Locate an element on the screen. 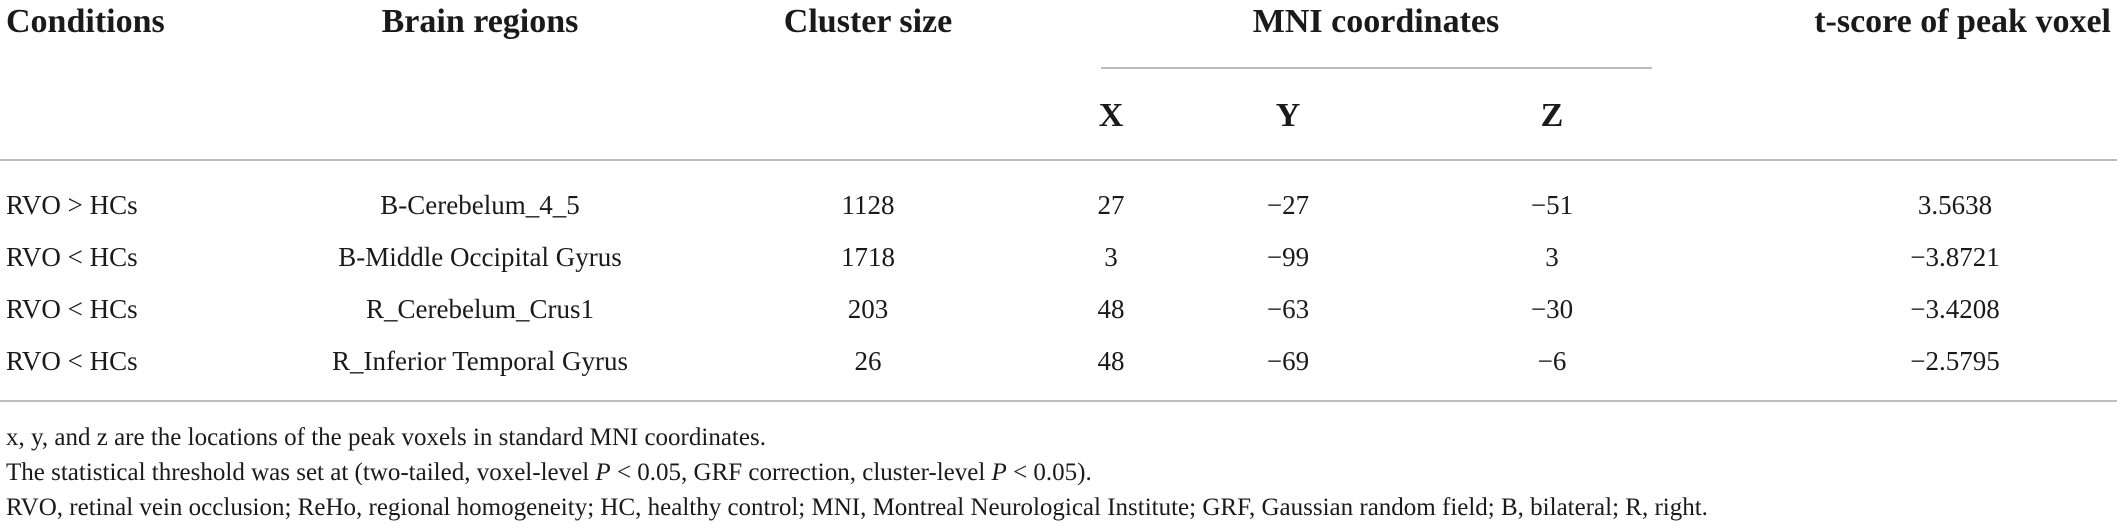  header-z: Z is located at coordinates (1552, 115).